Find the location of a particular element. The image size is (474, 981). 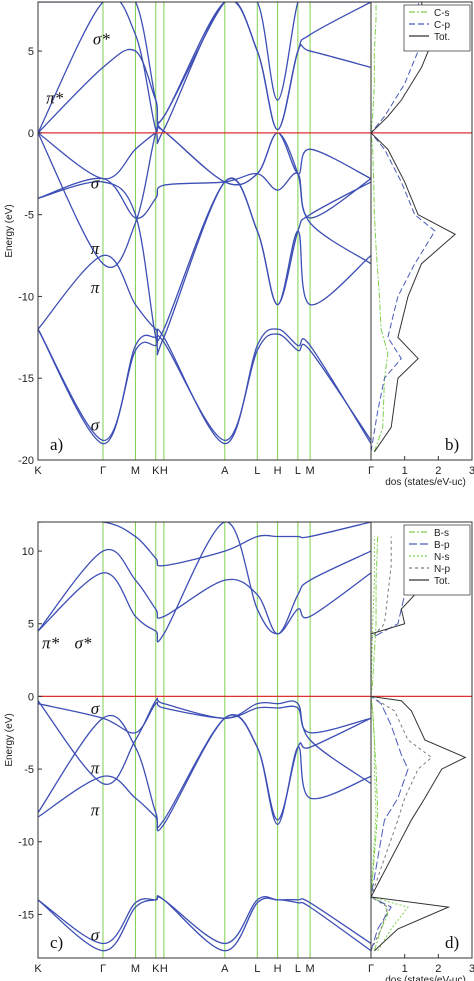

dos-series-N-p is located at coordinates (401, 743).